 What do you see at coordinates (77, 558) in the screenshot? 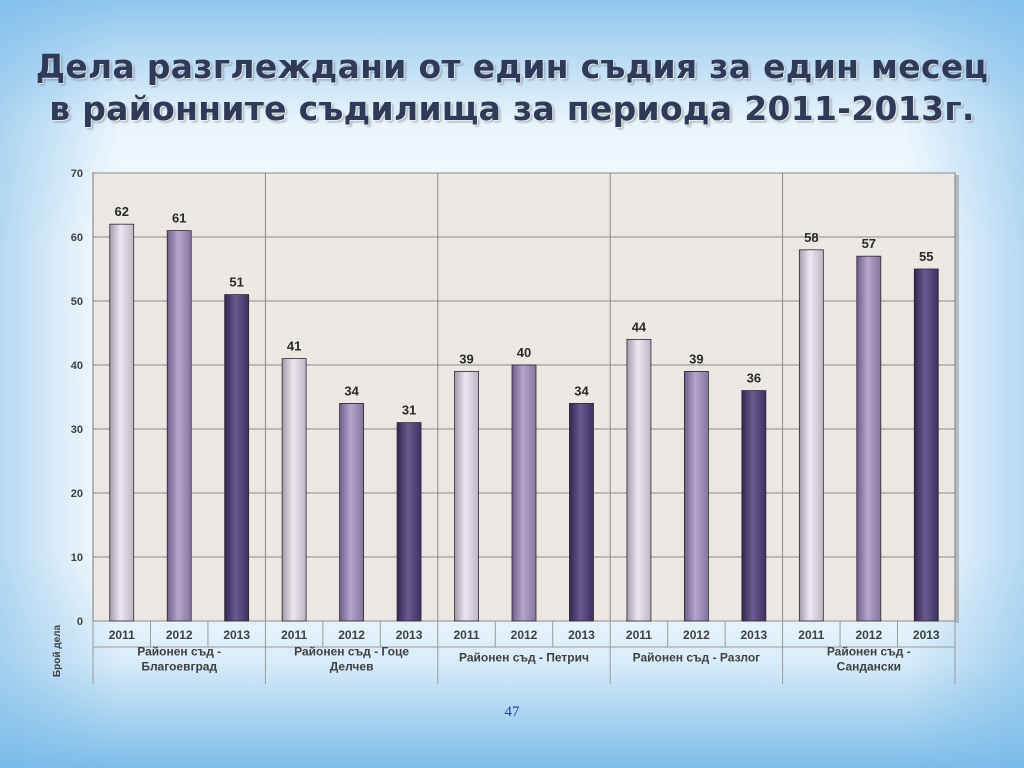
I see `y-tick-label: 10` at bounding box center [77, 558].